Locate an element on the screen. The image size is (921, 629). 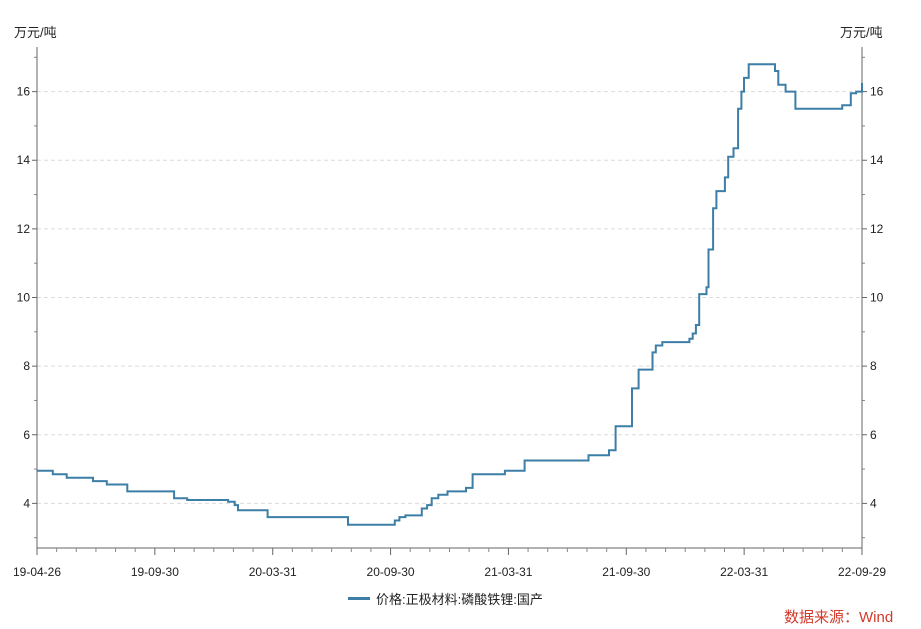
y-tick-label-right: 16 is located at coordinates (877, 92).